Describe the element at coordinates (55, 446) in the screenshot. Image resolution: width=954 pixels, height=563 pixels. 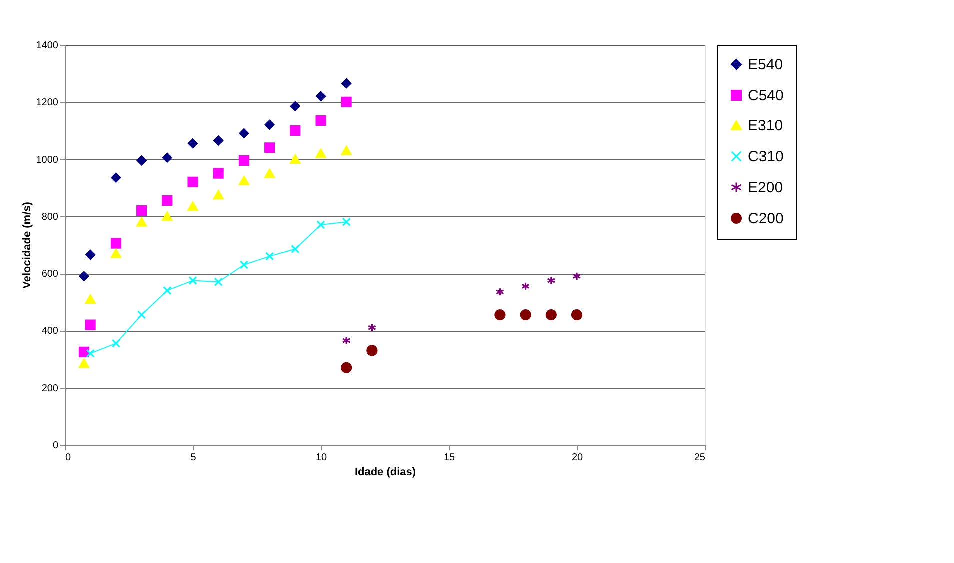
I see `y-tick-label: 0` at that location.